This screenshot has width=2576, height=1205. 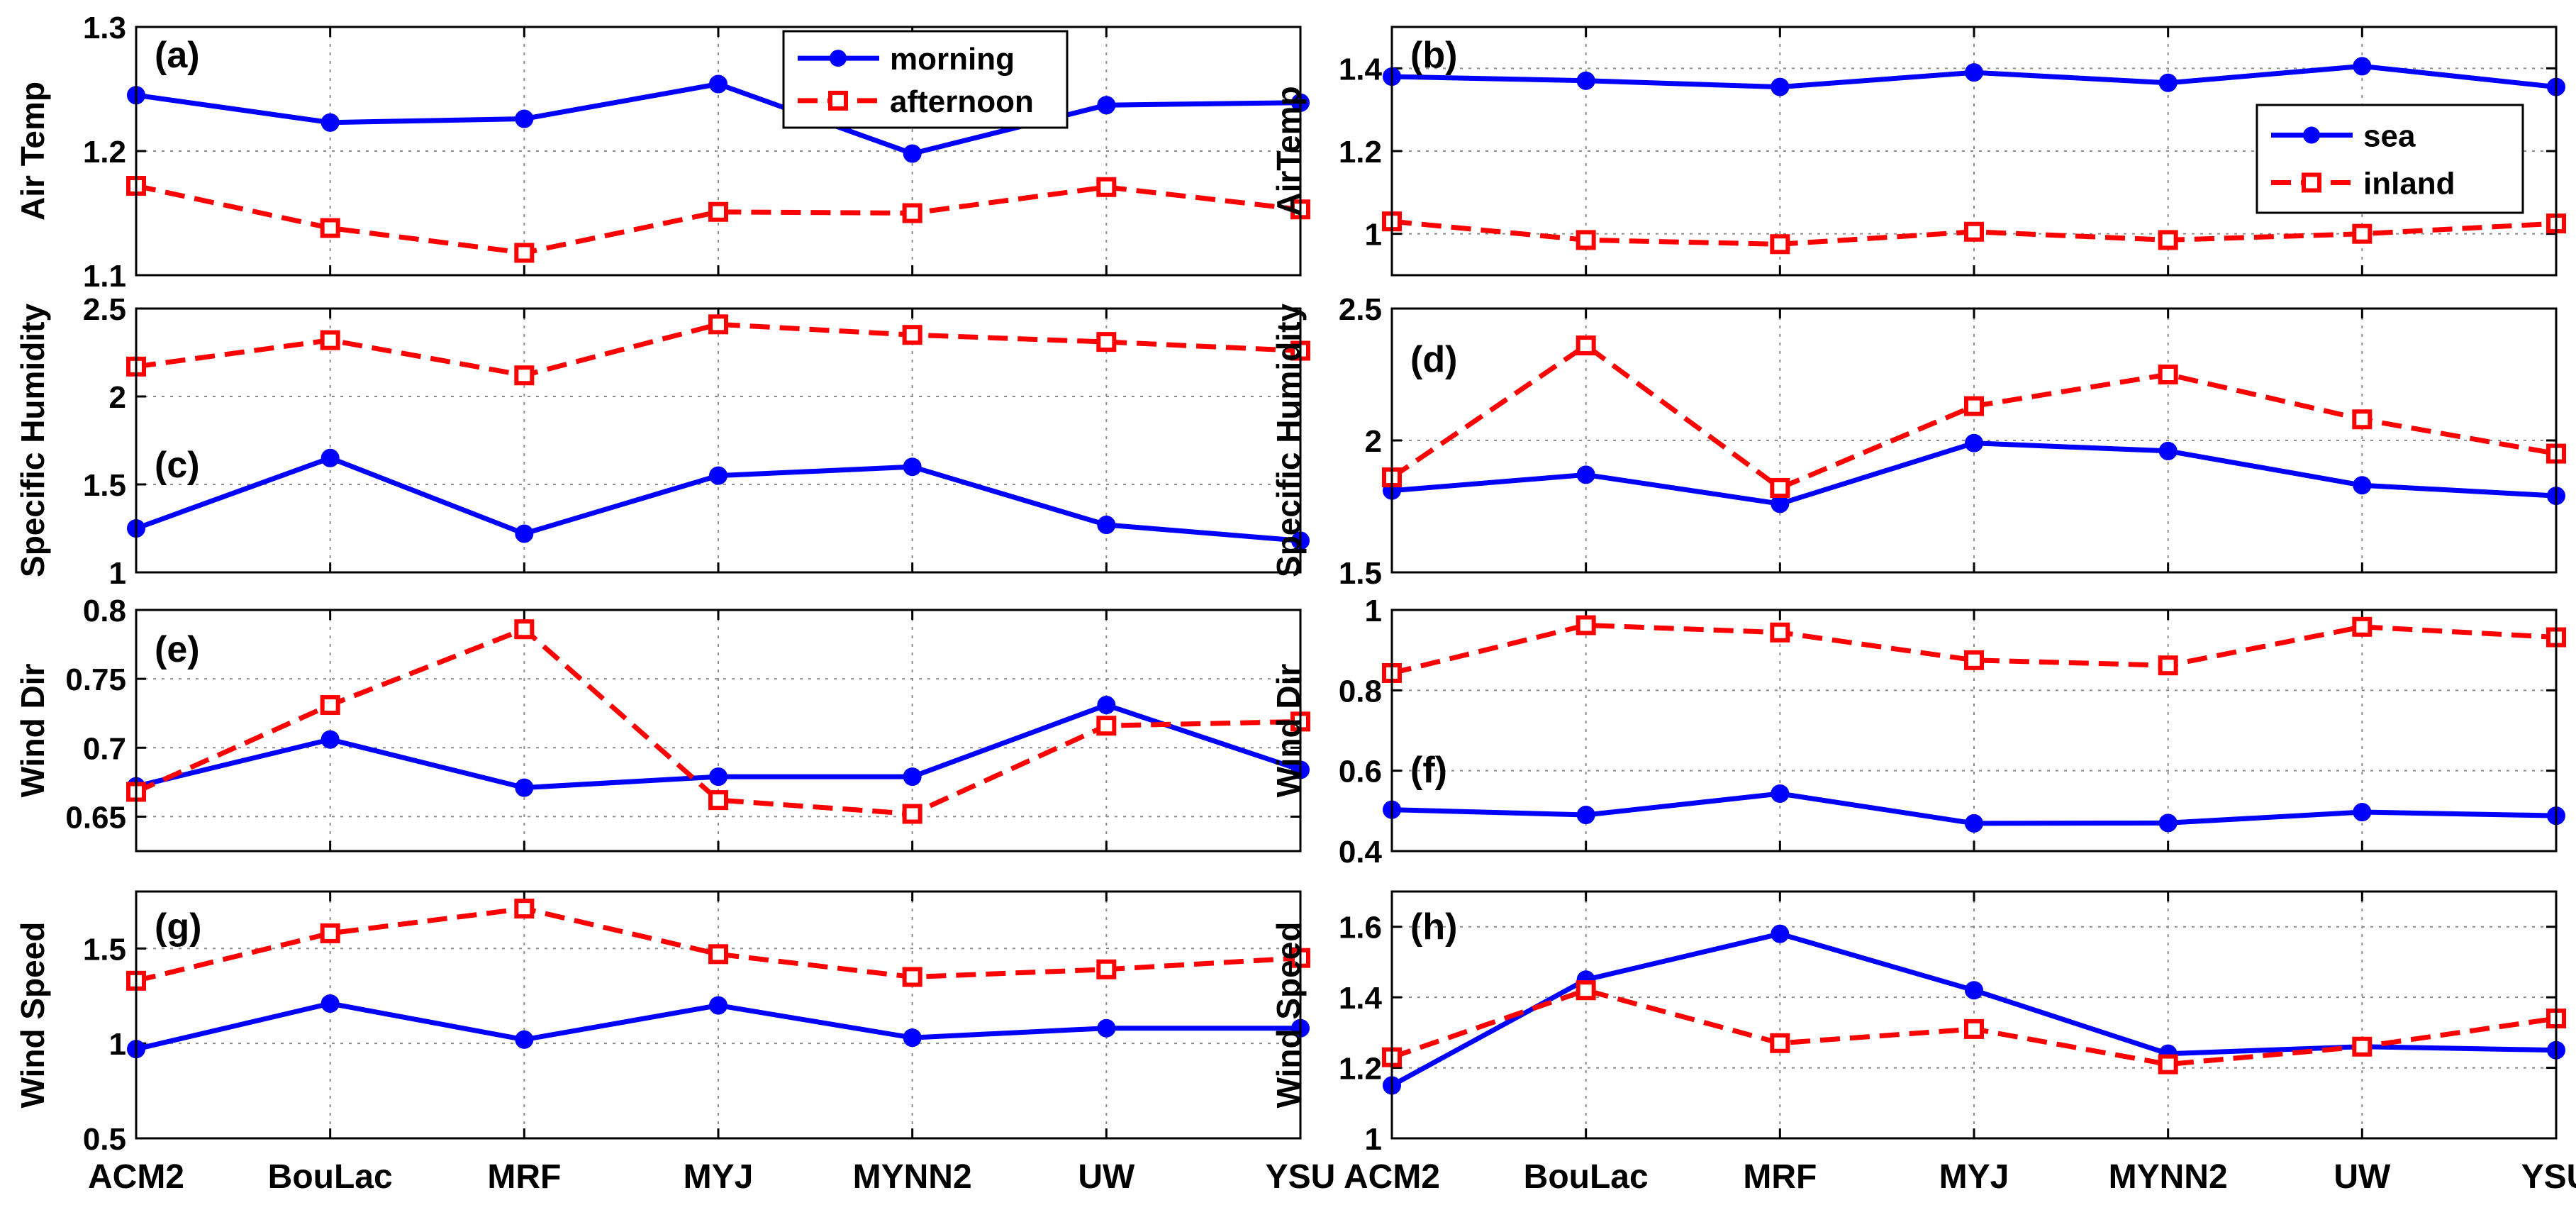 What do you see at coordinates (1360, 772) in the screenshot?
I see `y-tick-label: 0.6` at bounding box center [1360, 772].